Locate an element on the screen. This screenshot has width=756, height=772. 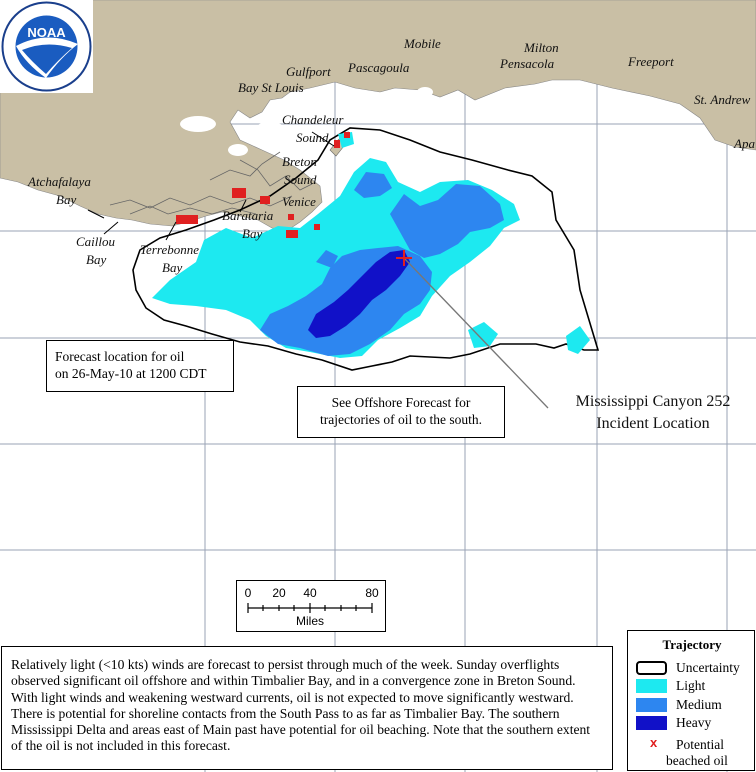
legend-label-medium: Medium is located at coordinates (699, 704).